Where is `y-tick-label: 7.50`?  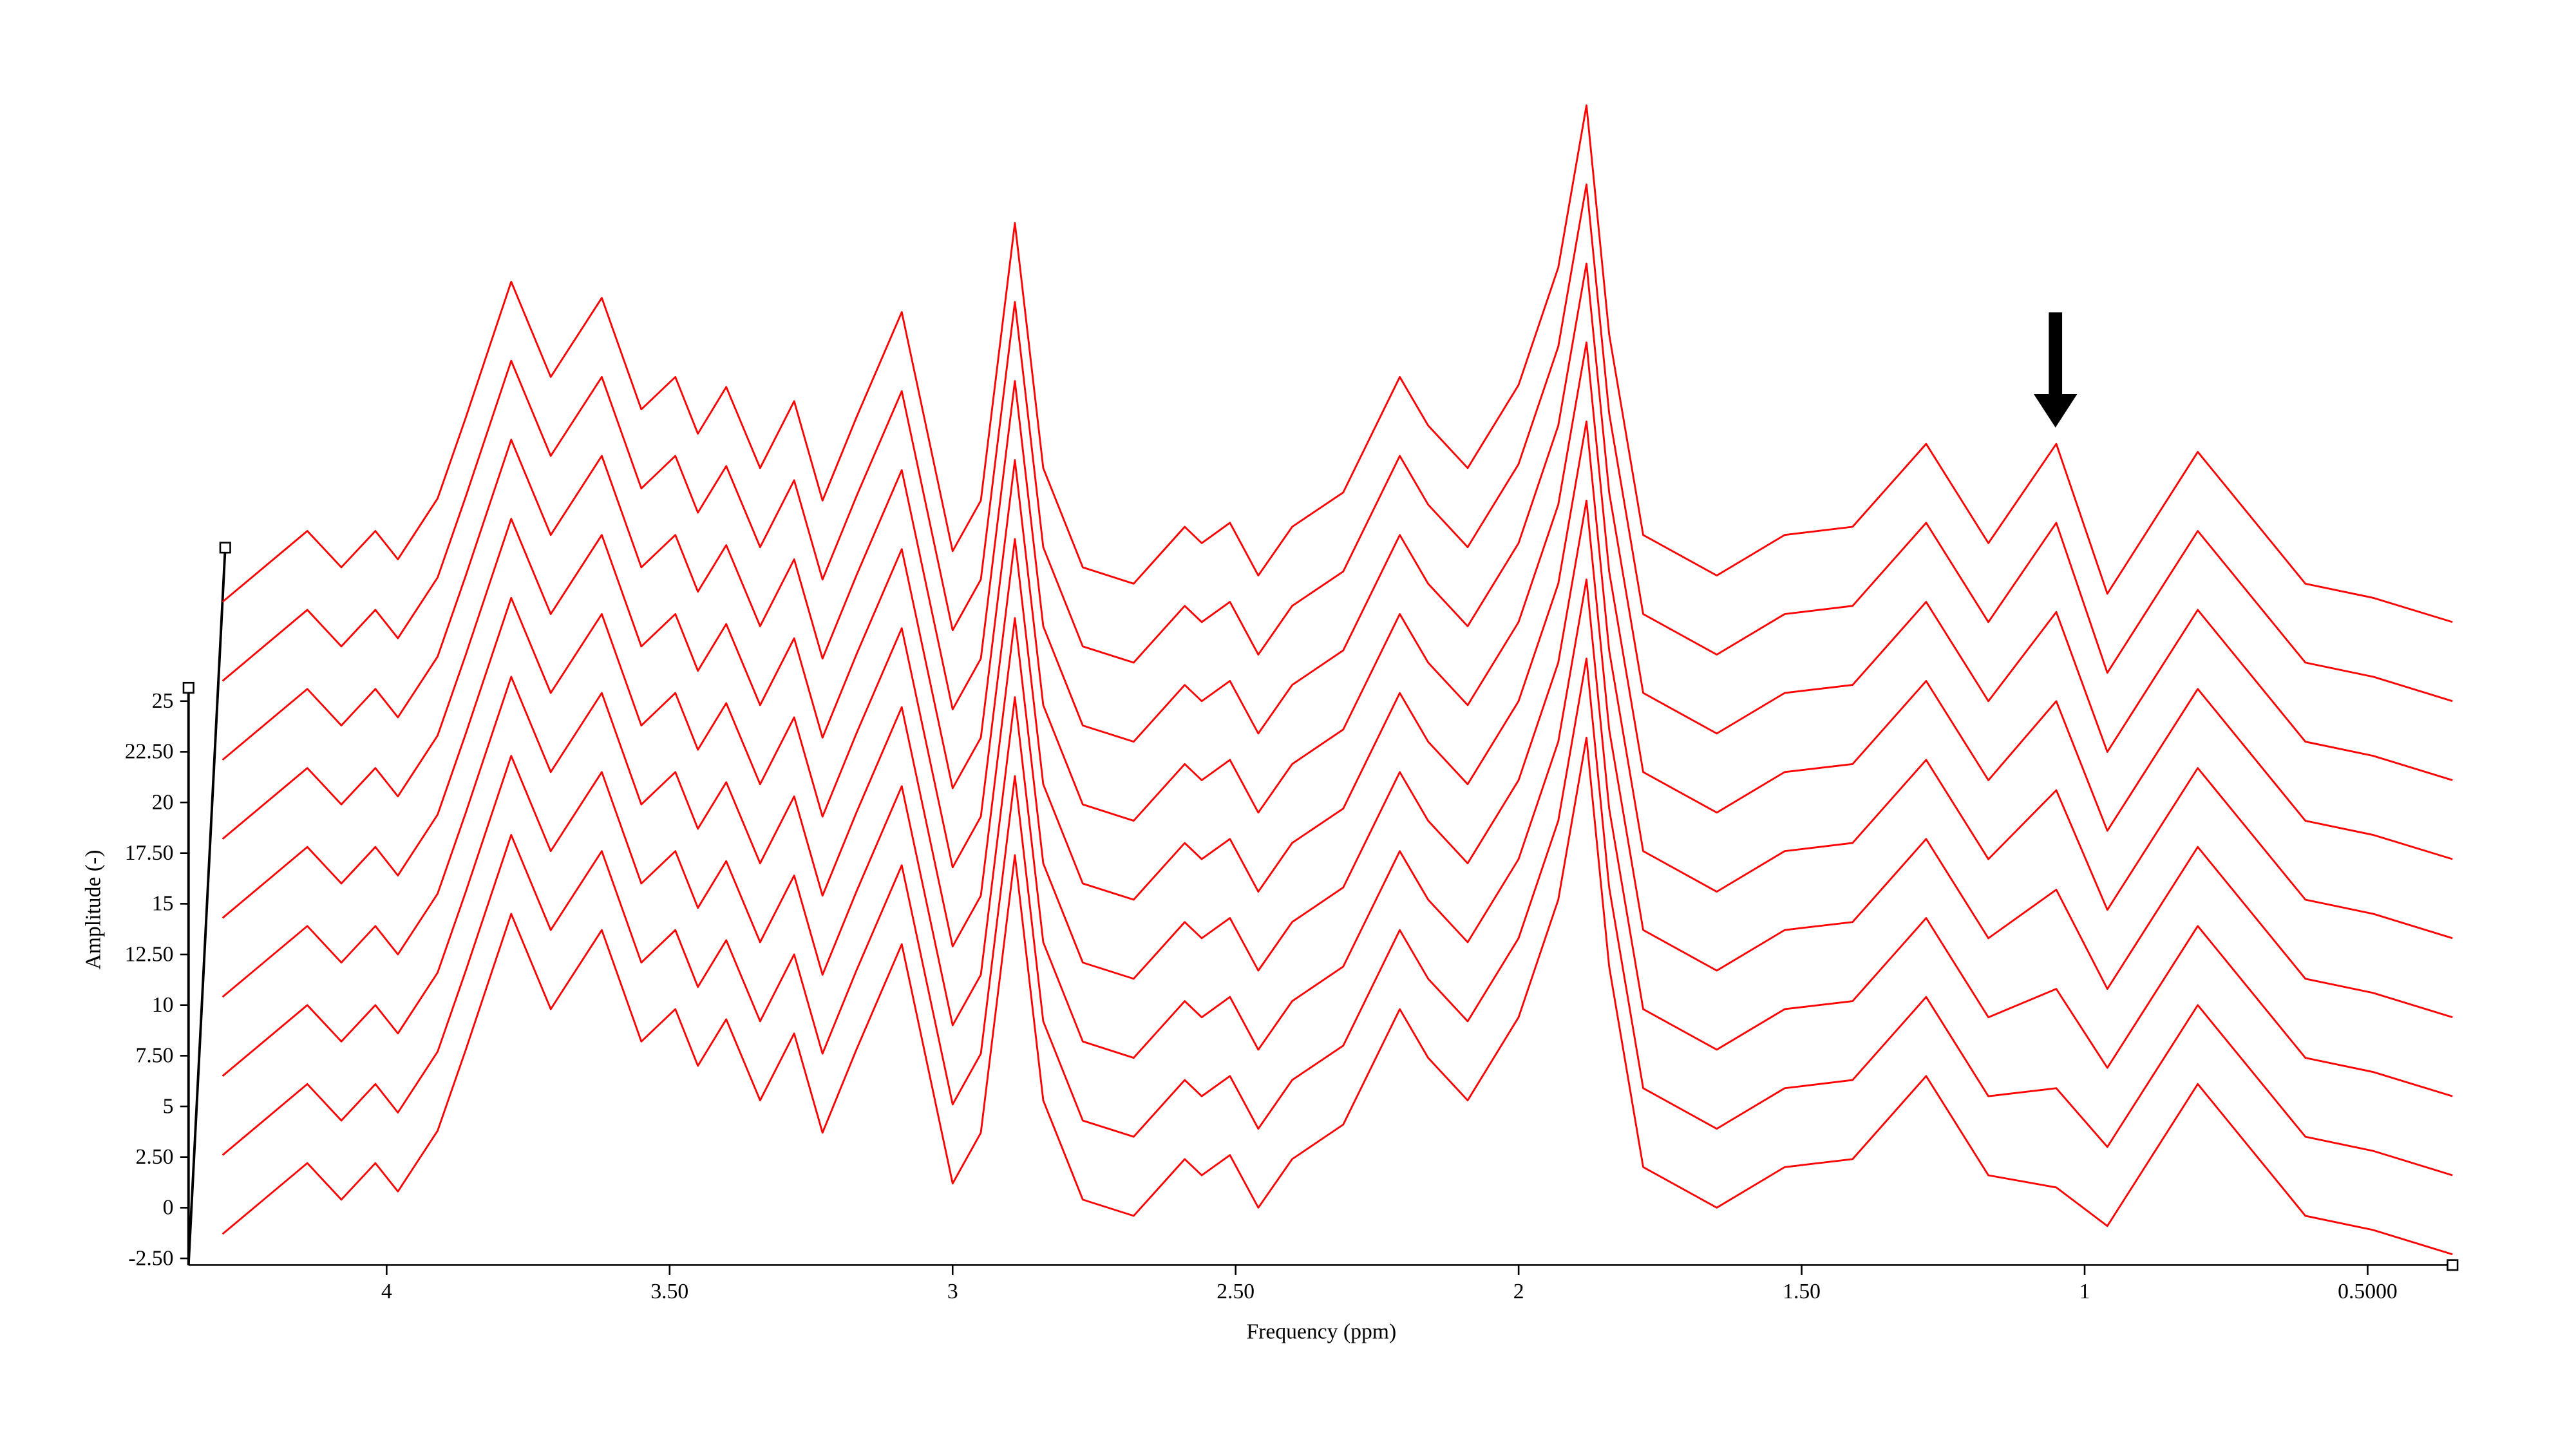 y-tick-label: 7.50 is located at coordinates (155, 1056).